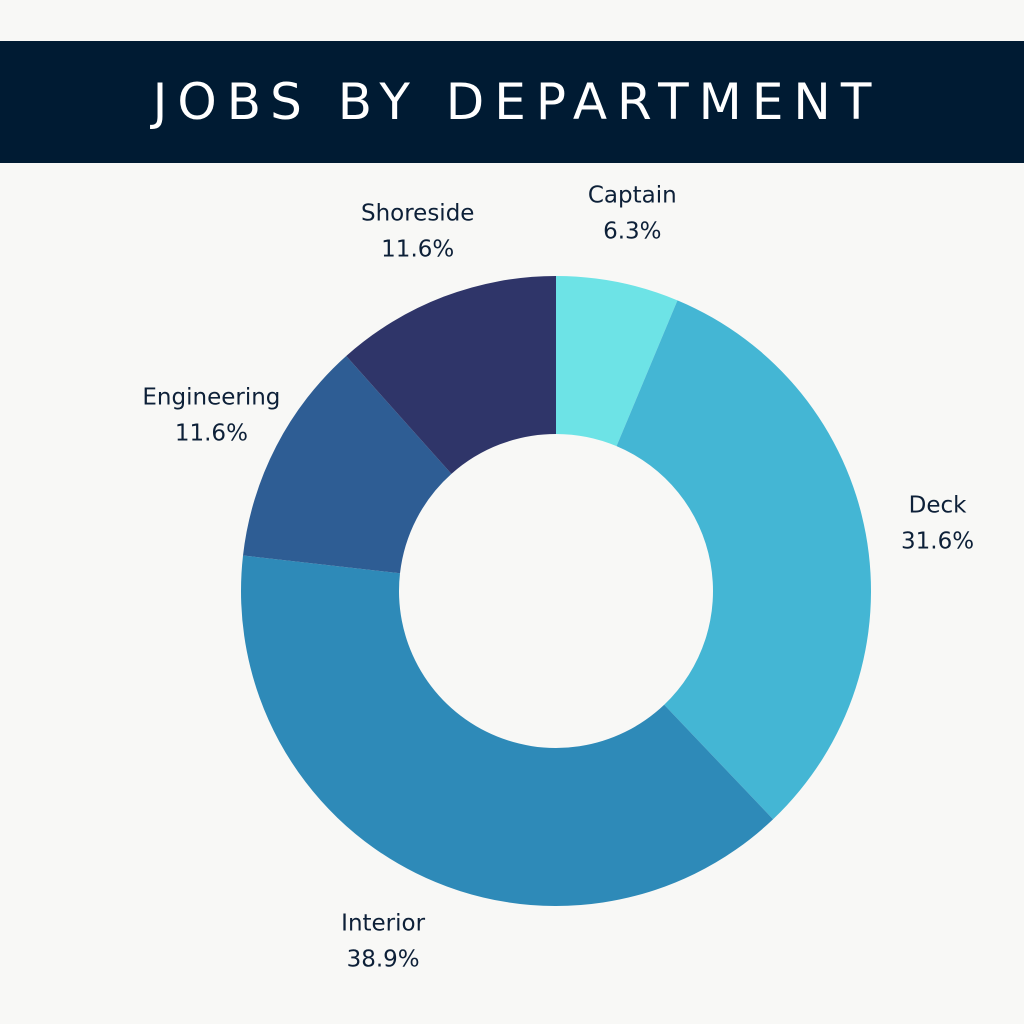 This screenshot has width=1024, height=1024. What do you see at coordinates (211, 398) in the screenshot?
I see `slice-name: Engineering` at bounding box center [211, 398].